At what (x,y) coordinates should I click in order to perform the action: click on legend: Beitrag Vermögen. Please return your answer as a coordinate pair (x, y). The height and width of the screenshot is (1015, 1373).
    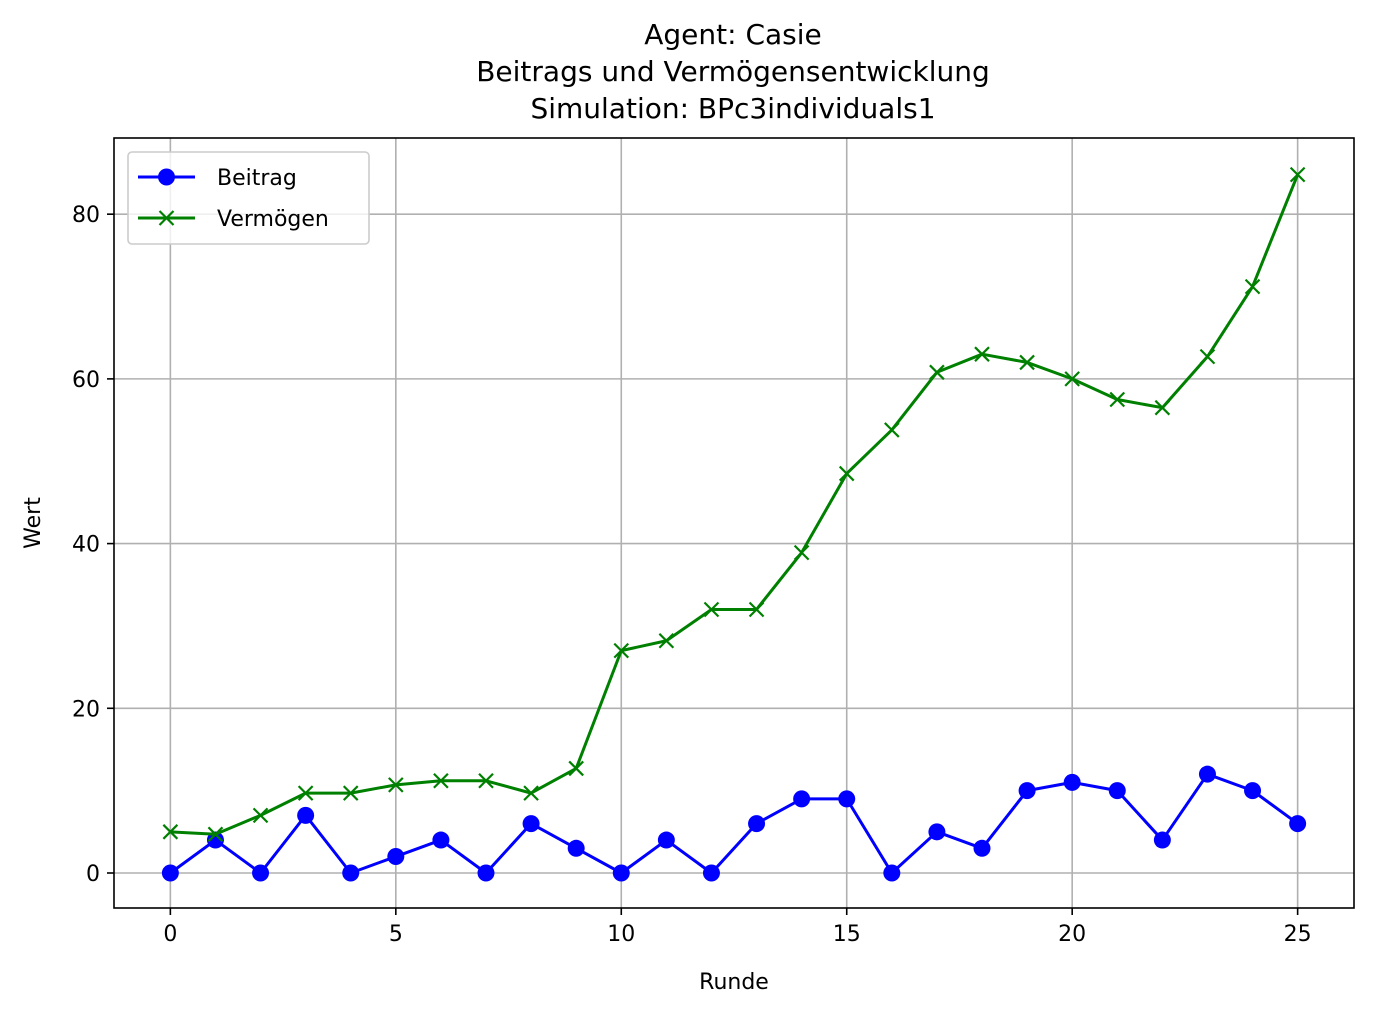
    Looking at the image, I should click on (248, 198).